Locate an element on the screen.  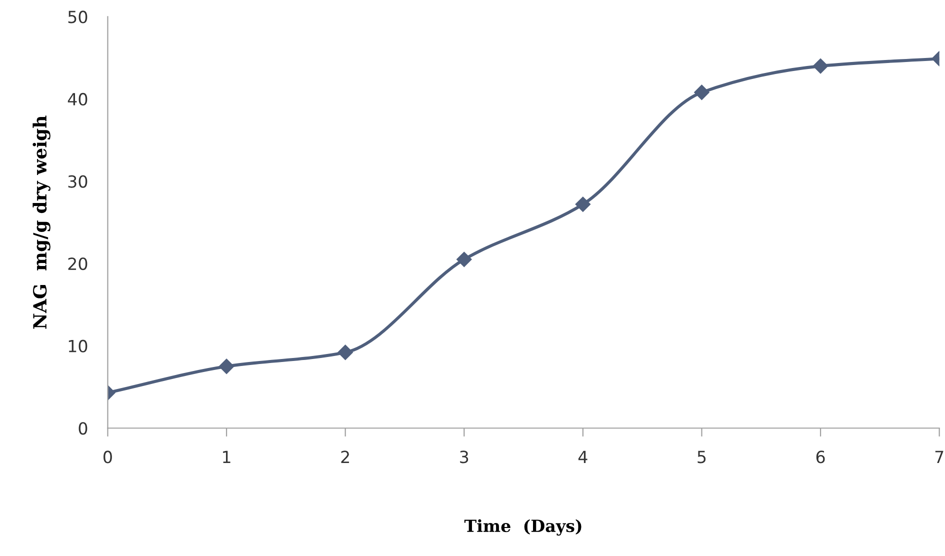
y-tick-label: 30 is located at coordinates (78, 181).